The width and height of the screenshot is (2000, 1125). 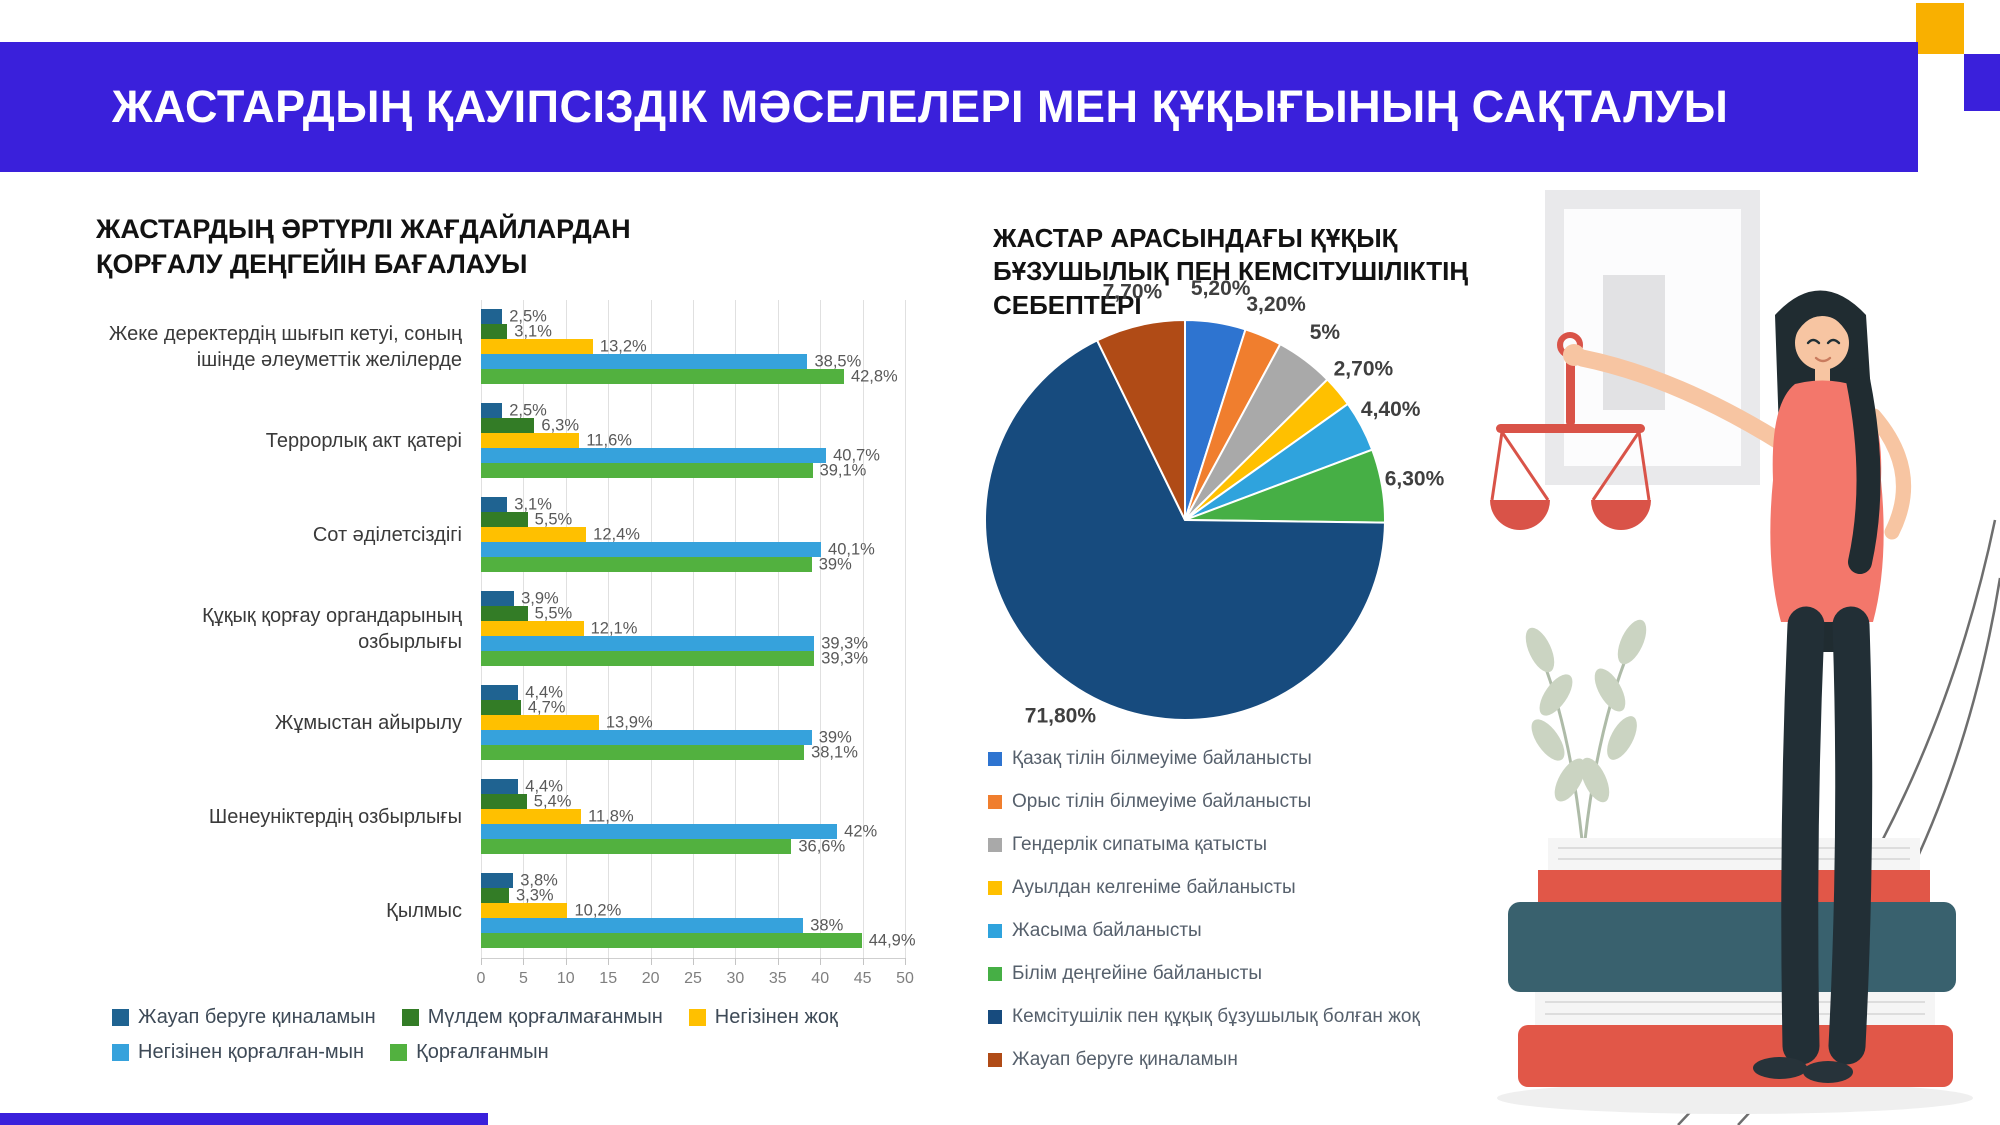 What do you see at coordinates (892, 940) in the screenshot?
I see `bar-value-label: 44,9%` at bounding box center [892, 940].